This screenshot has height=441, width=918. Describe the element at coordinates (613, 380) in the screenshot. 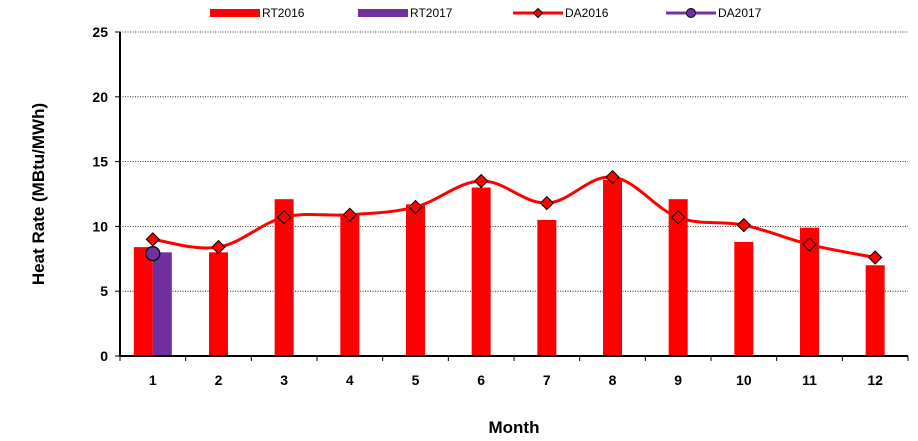

I see `x-tick-label: 8` at that location.